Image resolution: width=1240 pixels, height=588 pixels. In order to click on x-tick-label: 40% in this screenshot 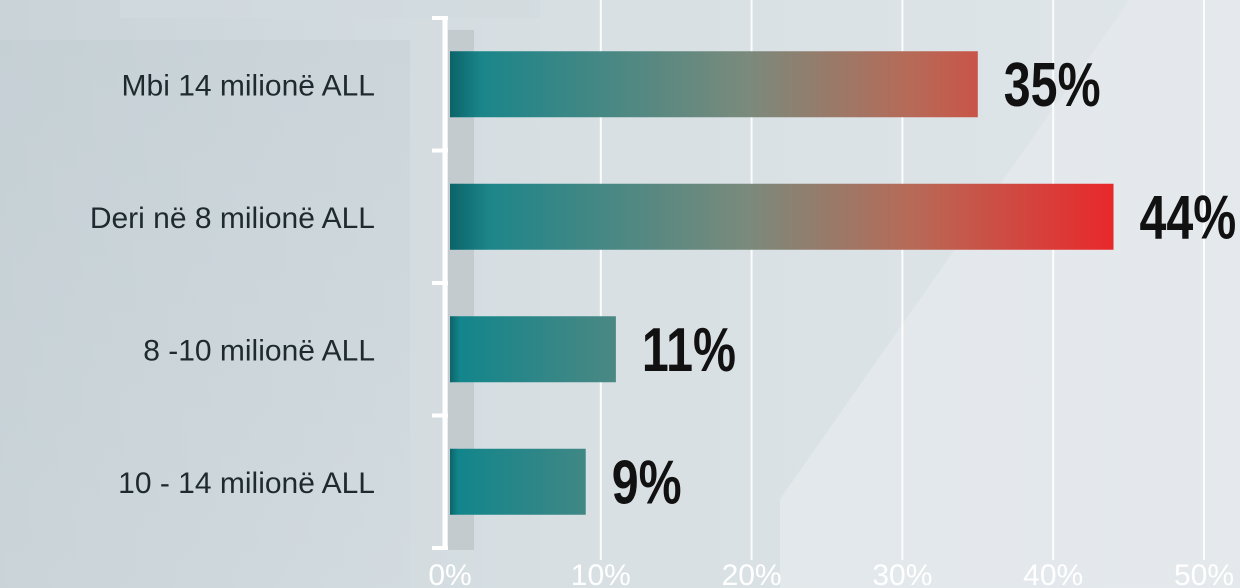, I will do `click(1053, 573)`.